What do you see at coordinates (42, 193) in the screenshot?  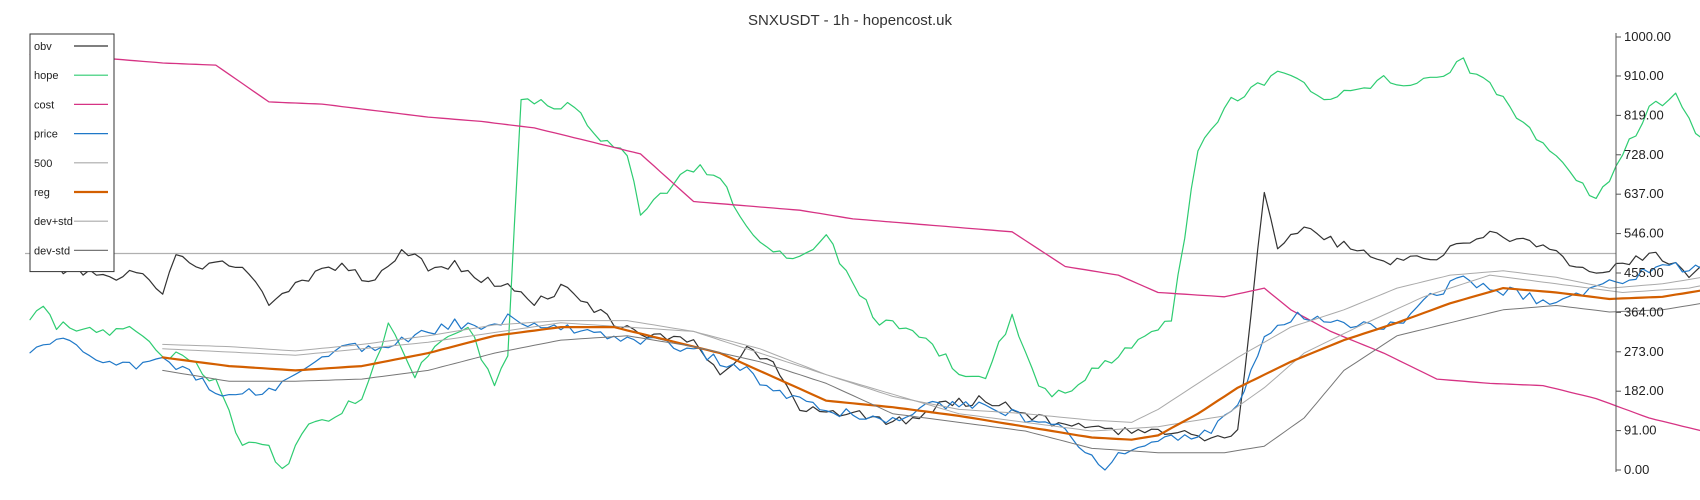 I see `legend-label: reg` at bounding box center [42, 193].